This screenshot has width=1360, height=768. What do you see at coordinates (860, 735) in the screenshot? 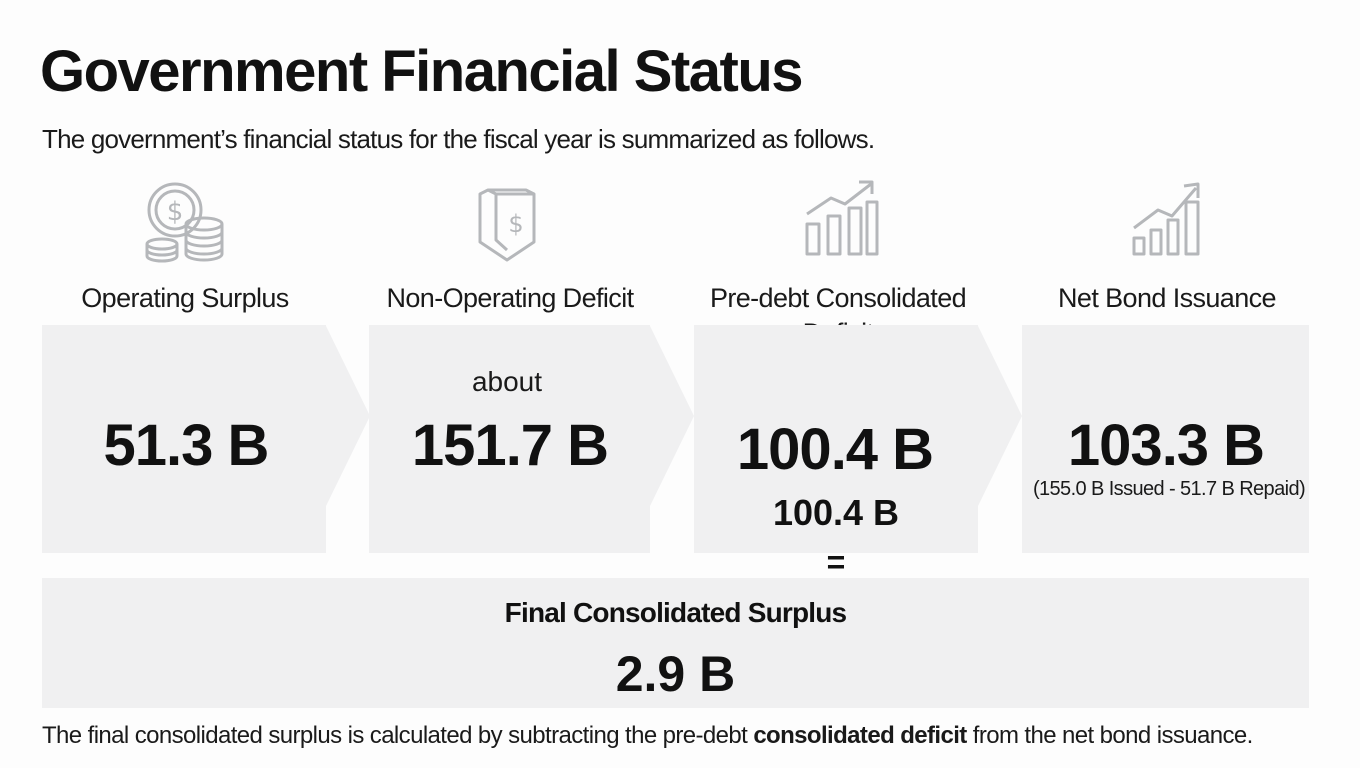
I see `footnote-emphasis: consolidated deficit` at bounding box center [860, 735].